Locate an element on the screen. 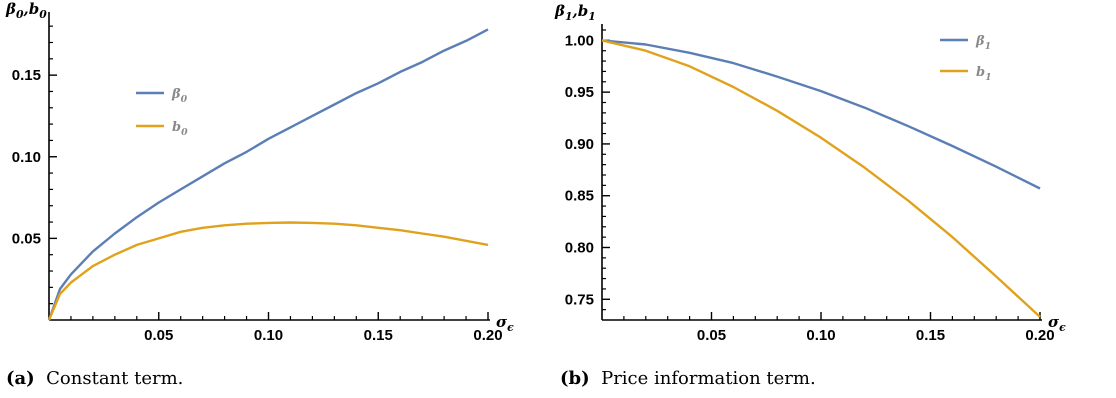  series-line-beta is located at coordinates (821, 114).